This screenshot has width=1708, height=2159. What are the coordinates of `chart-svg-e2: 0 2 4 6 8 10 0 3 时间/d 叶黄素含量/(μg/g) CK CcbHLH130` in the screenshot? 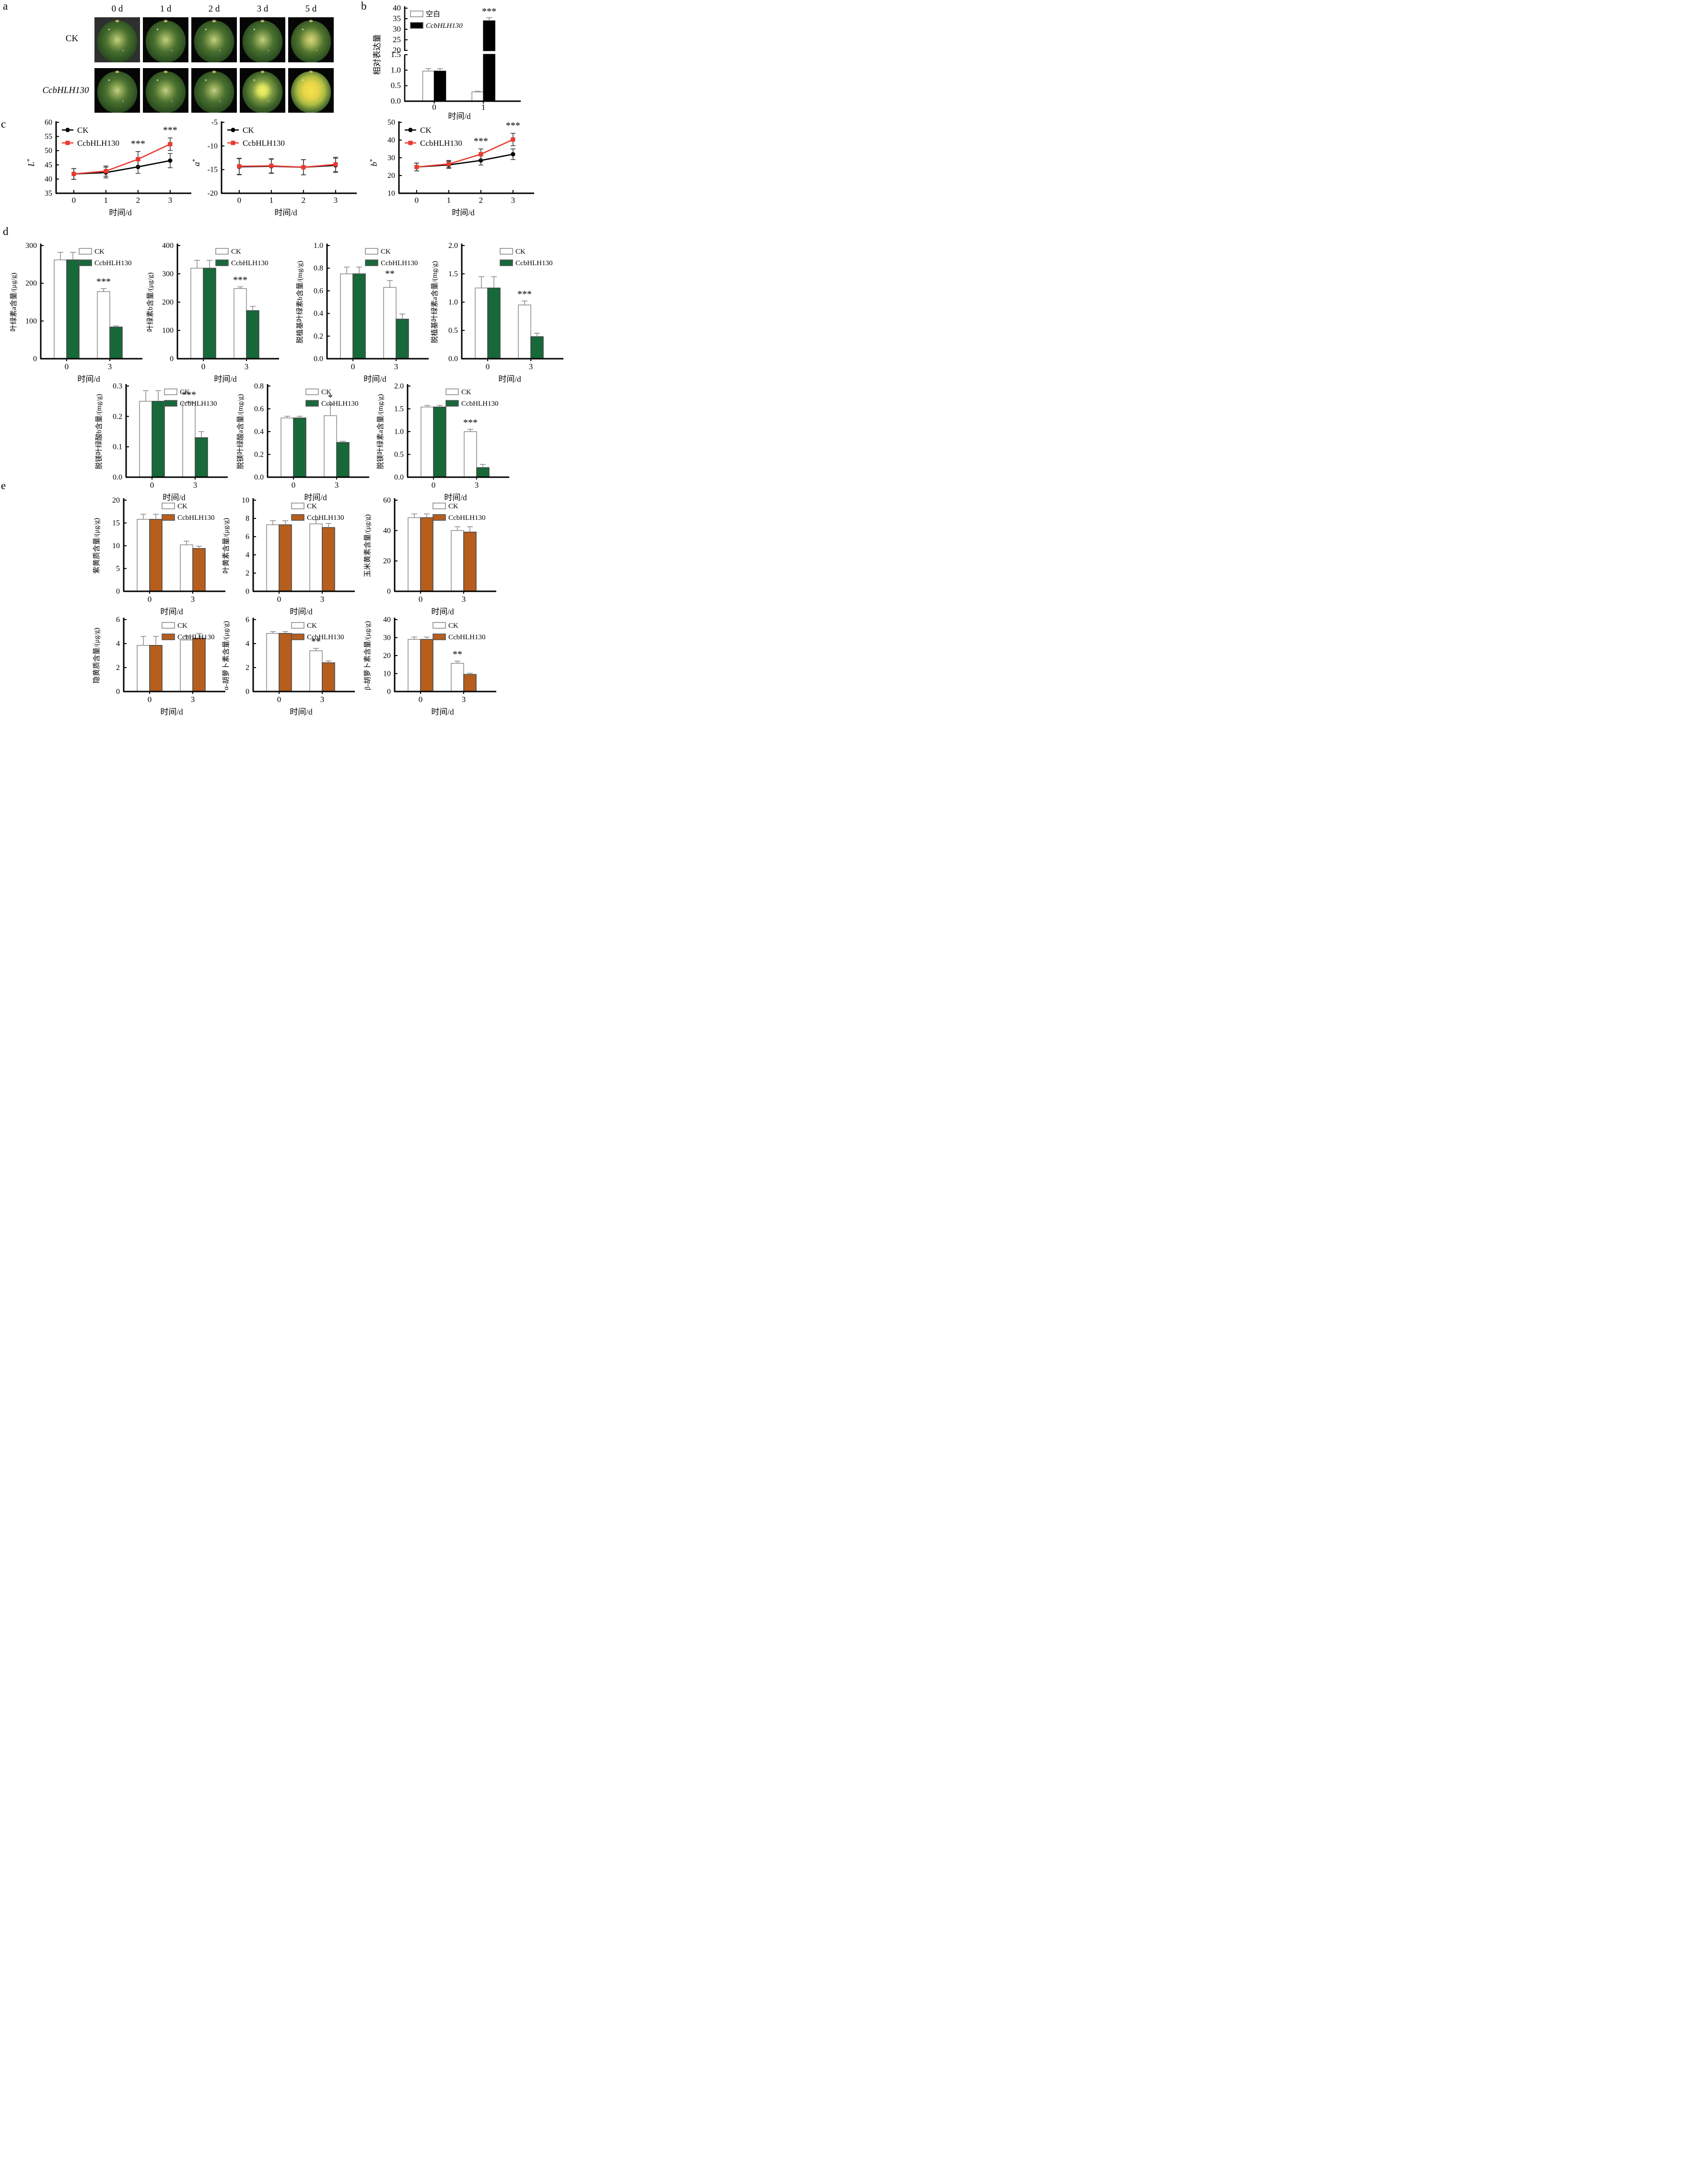 It's located at (288, 556).